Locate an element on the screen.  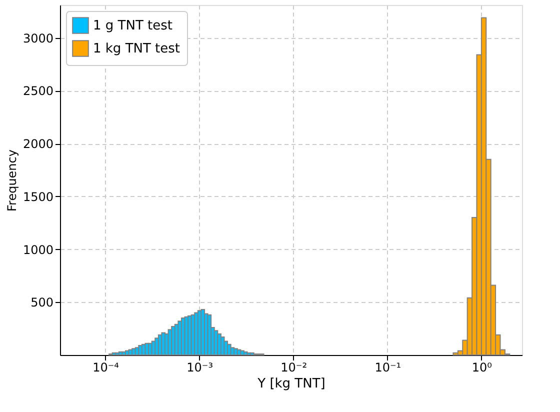
x-tick-label: 10⁰ is located at coordinates (482, 367).